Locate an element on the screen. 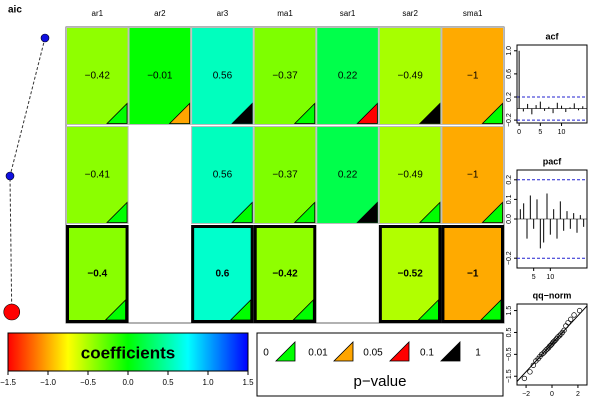  coef-label: 0.6 is located at coordinates (222, 274).